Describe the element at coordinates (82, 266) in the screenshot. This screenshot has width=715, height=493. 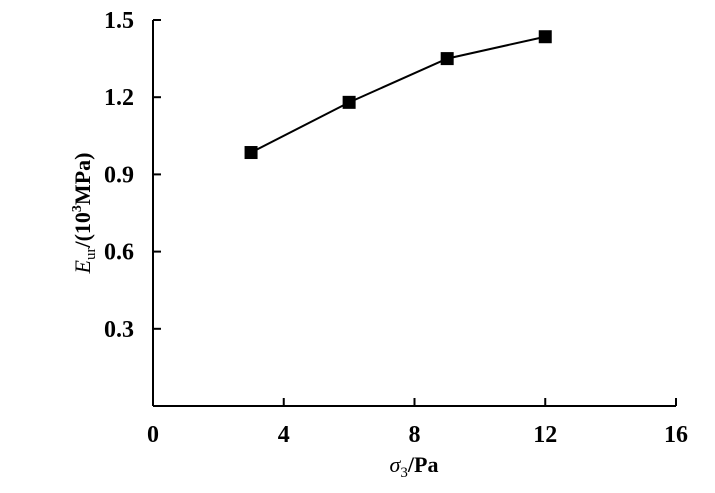
I see `y-axis-symbol: E` at that location.